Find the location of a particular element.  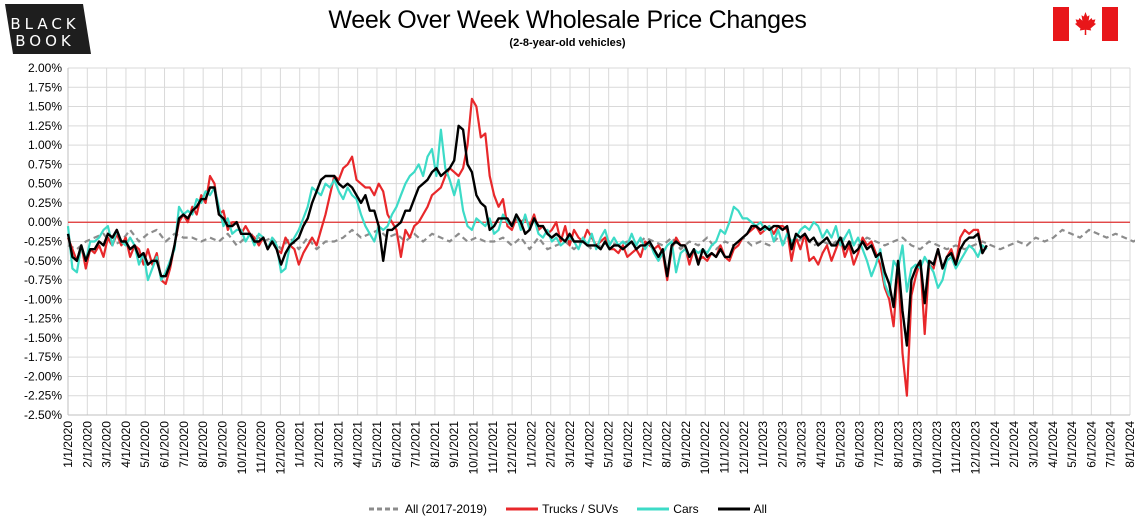

chart-title: Week Over Week Wholesale Price Changes is located at coordinates (567, 20).